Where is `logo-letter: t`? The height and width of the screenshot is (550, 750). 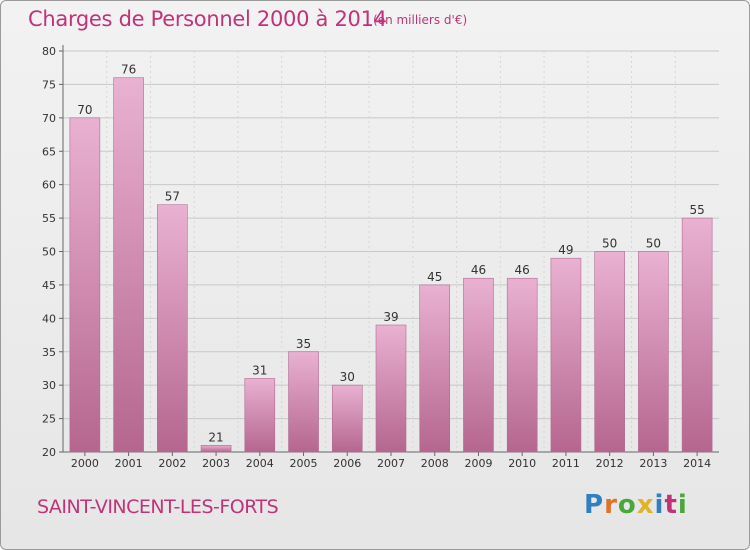 logo-letter: t is located at coordinates (671, 505).